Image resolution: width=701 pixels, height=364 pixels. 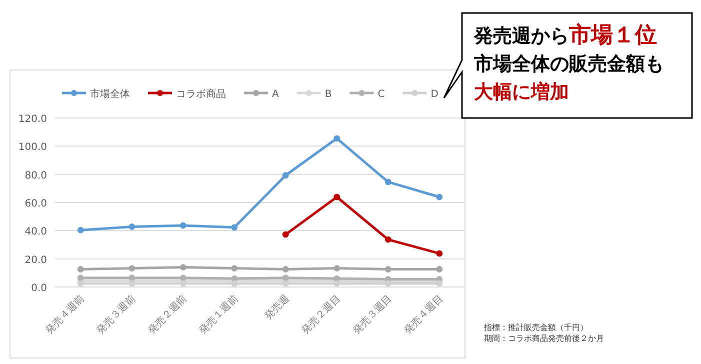 I want to click on y-tick-label: 0.0, so click(x=39, y=288).